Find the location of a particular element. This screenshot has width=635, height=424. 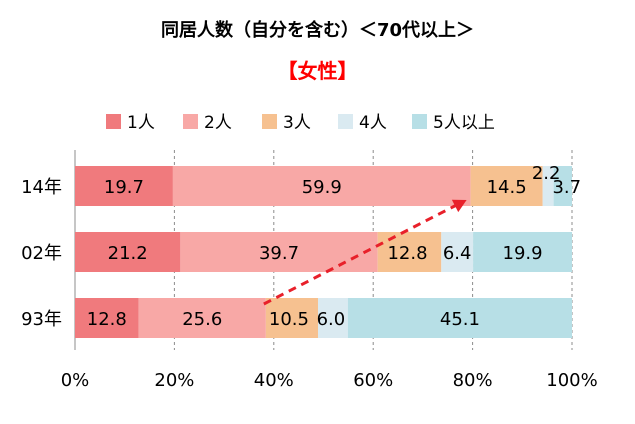

data-label: 19.9 is located at coordinates (523, 253).